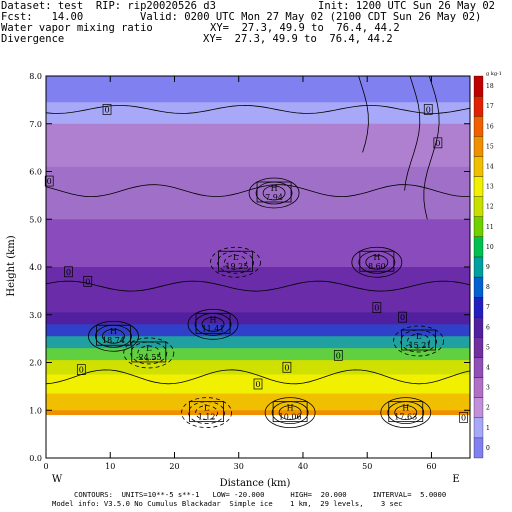 This screenshot has height=512, width=512. What do you see at coordinates (35, 315) in the screenshot?
I see `y-tick-label: 3.0` at bounding box center [35, 315].